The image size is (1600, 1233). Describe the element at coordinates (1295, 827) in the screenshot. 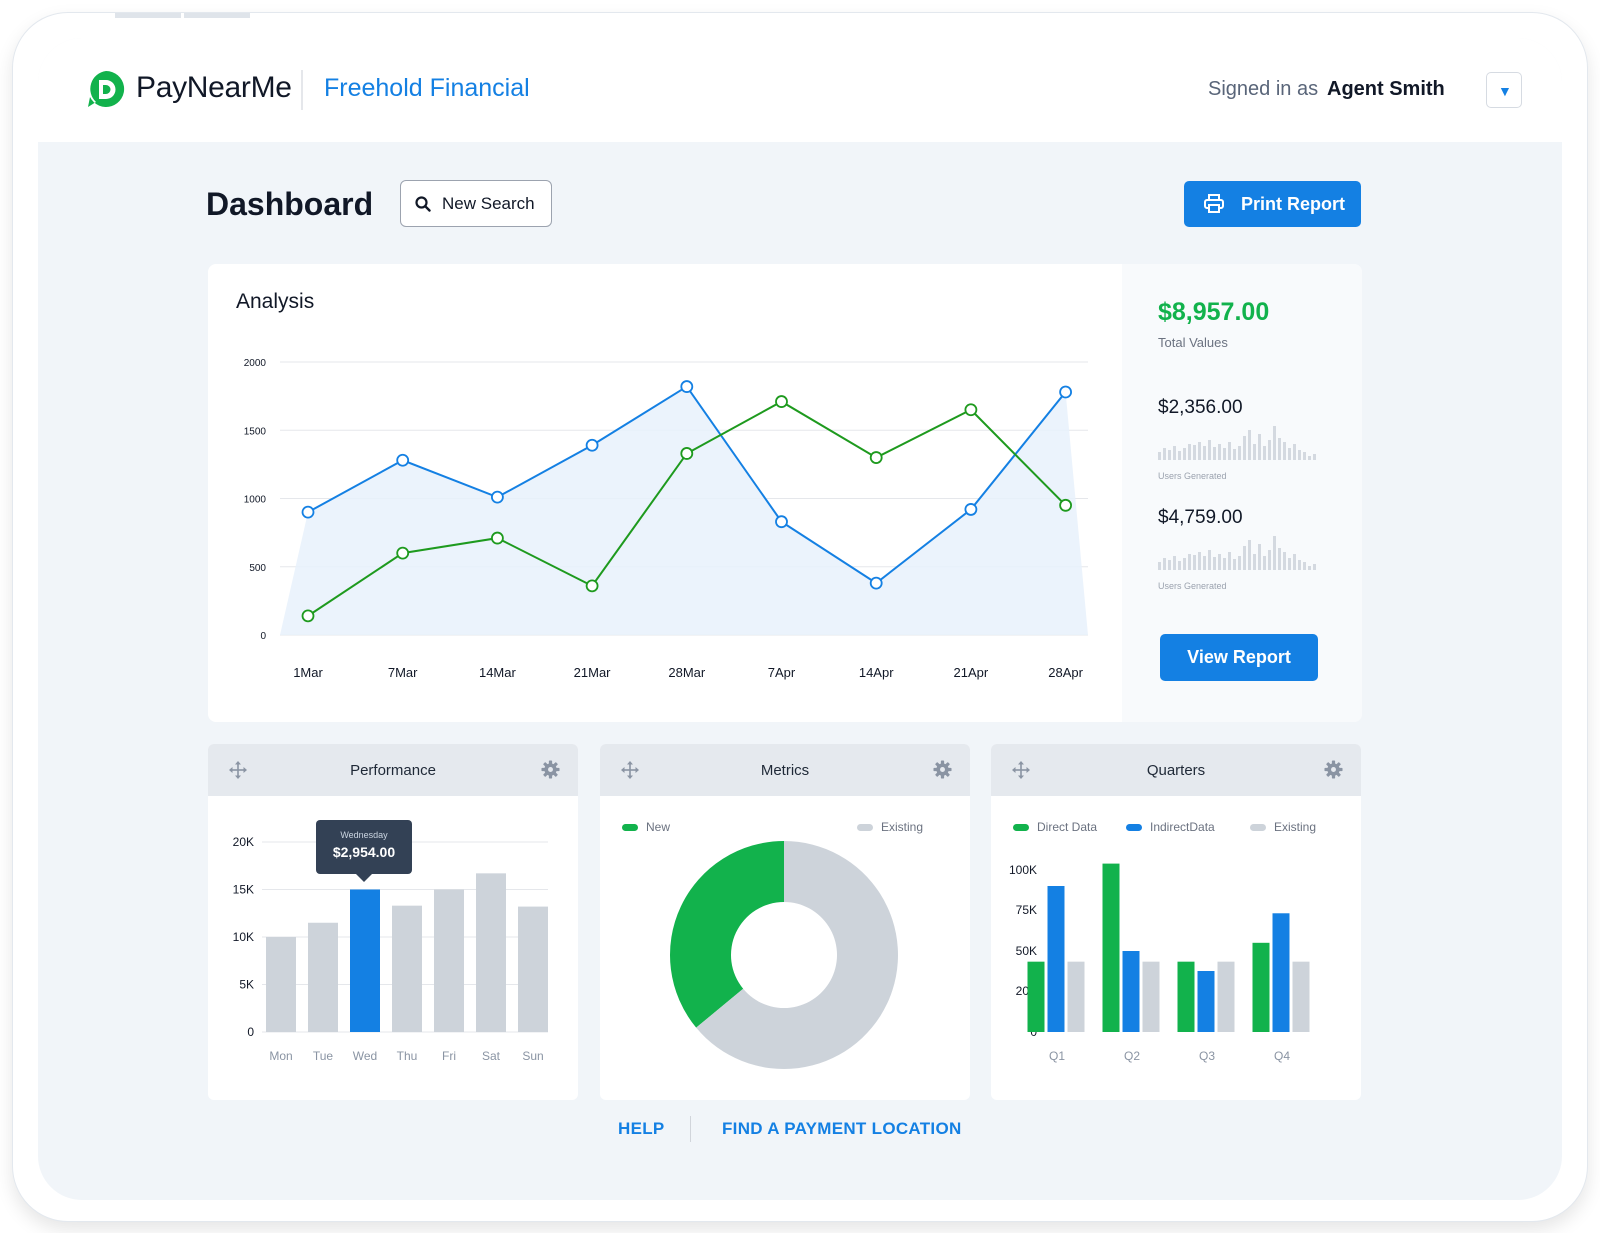

I see `legend-label: Existing` at that location.